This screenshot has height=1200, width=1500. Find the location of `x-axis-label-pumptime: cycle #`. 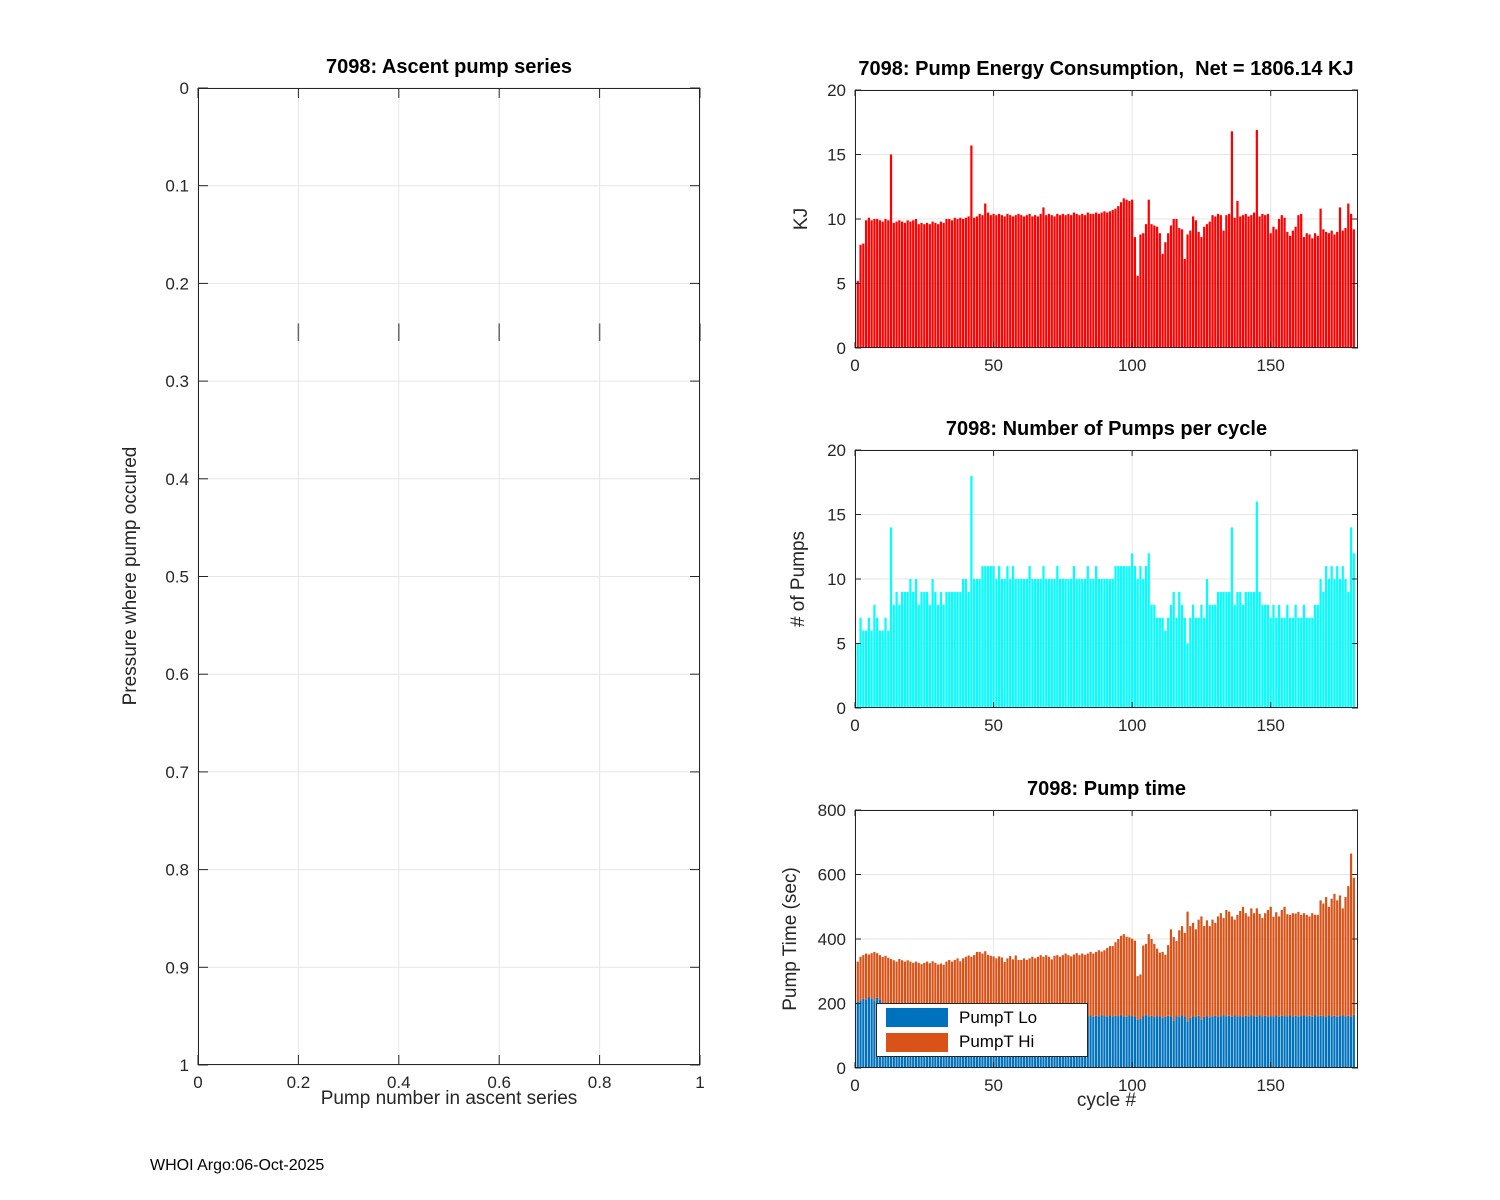

x-axis-label-pumptime: cycle # is located at coordinates (1106, 1100).